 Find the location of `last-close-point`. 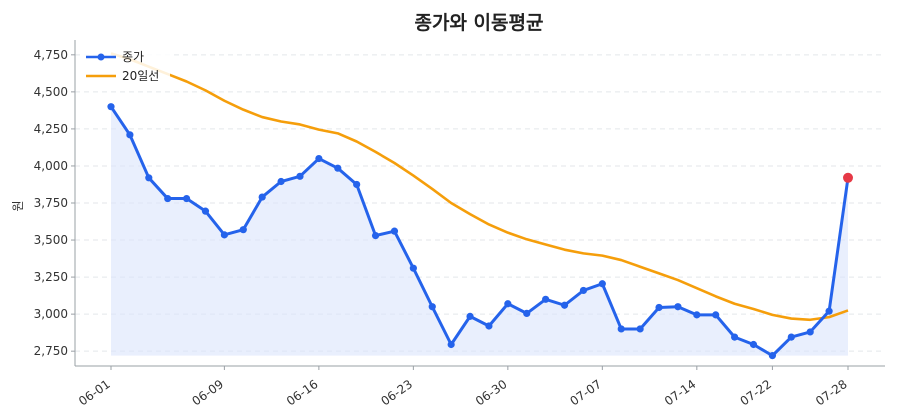

last-close-point is located at coordinates (848, 177).